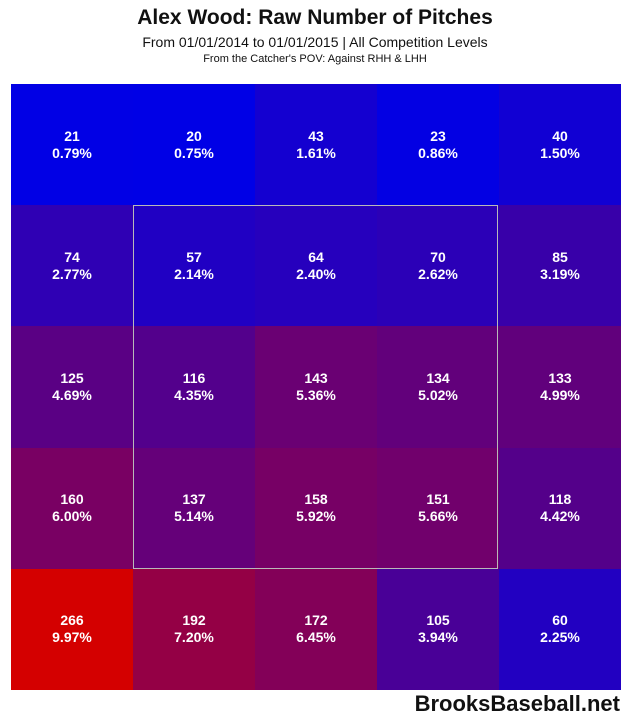 Image resolution: width=630 pixels, height=719 pixels. I want to click on cell-percent: 4.42%, so click(560, 516).